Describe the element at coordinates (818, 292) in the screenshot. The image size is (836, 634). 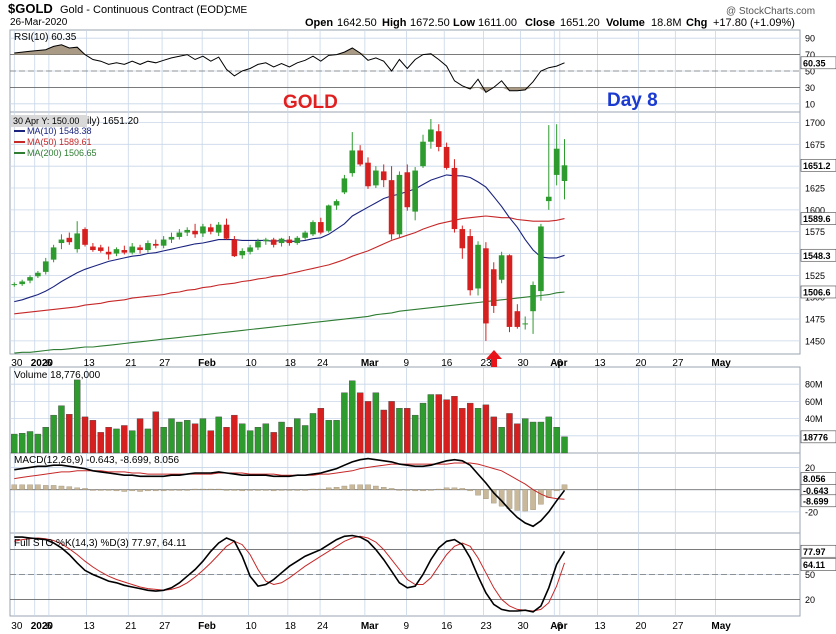
I see `tag-ma200-box` at that location.